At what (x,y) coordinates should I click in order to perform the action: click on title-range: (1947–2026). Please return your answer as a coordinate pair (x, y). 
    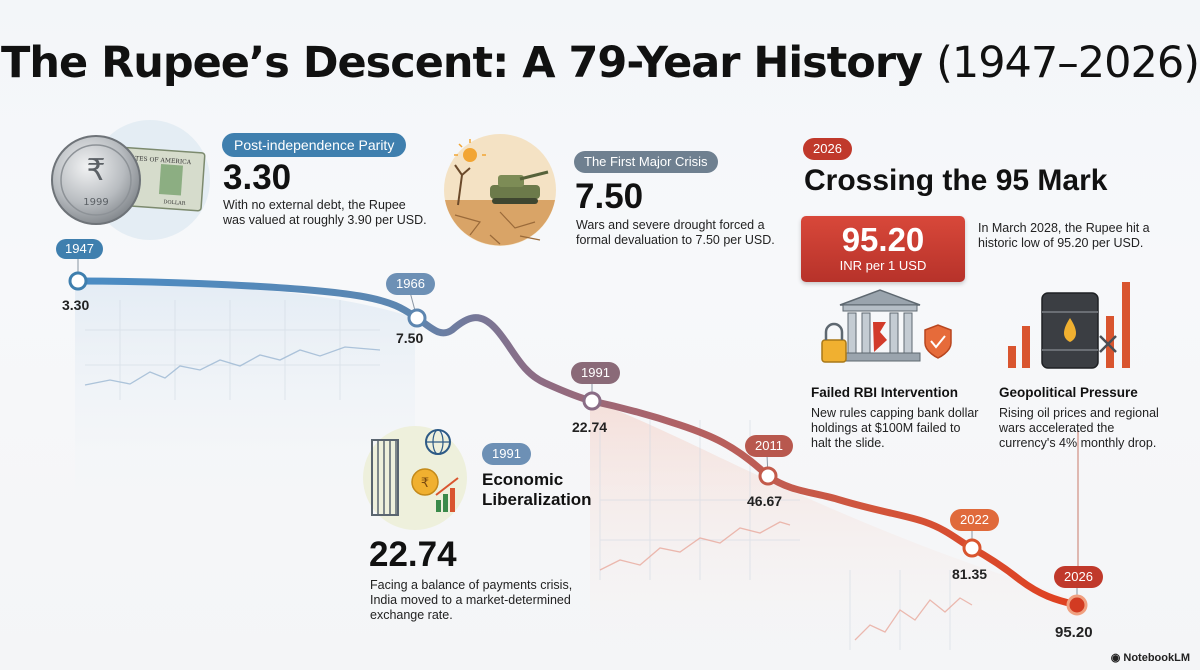
    Looking at the image, I should click on (1068, 63).